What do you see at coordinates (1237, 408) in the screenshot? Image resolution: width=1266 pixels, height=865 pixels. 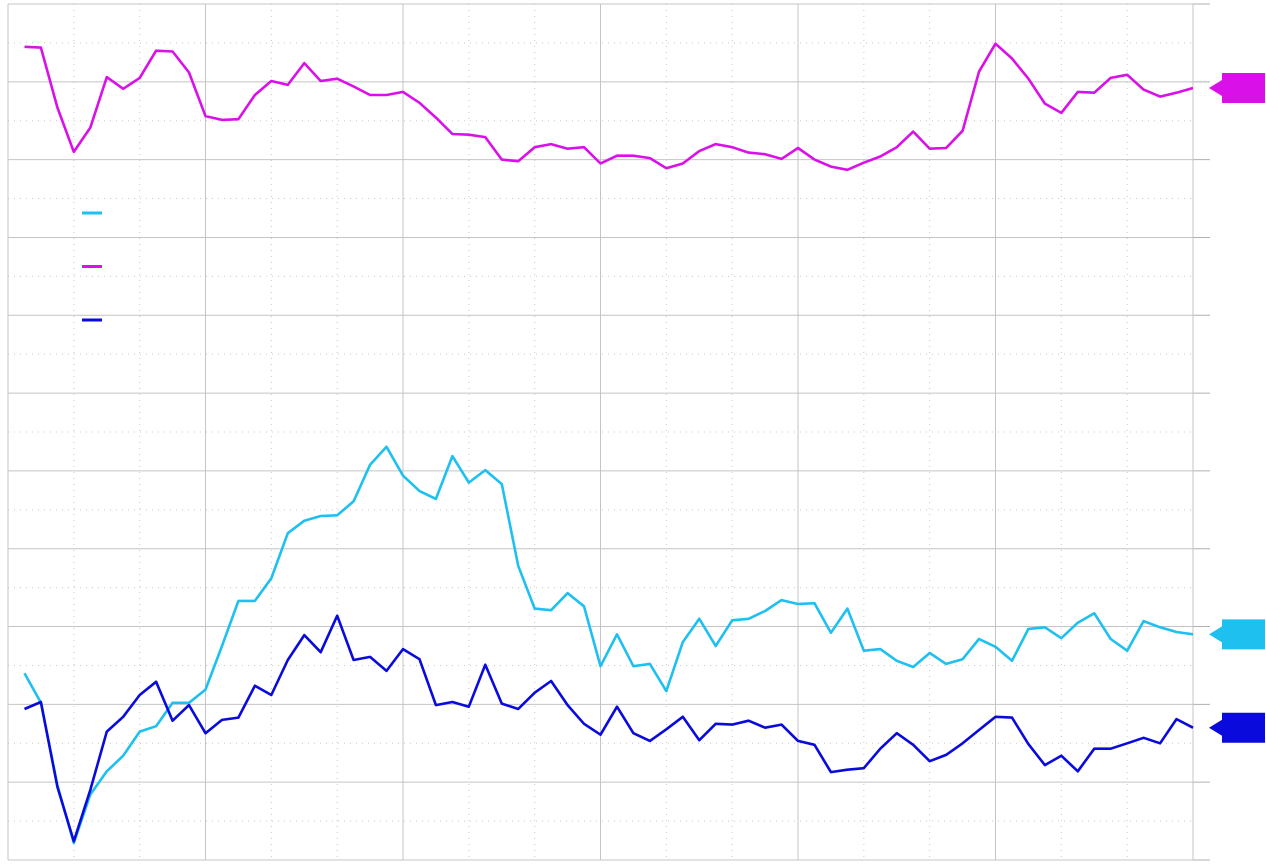 I see `last-value-markers` at bounding box center [1237, 408].